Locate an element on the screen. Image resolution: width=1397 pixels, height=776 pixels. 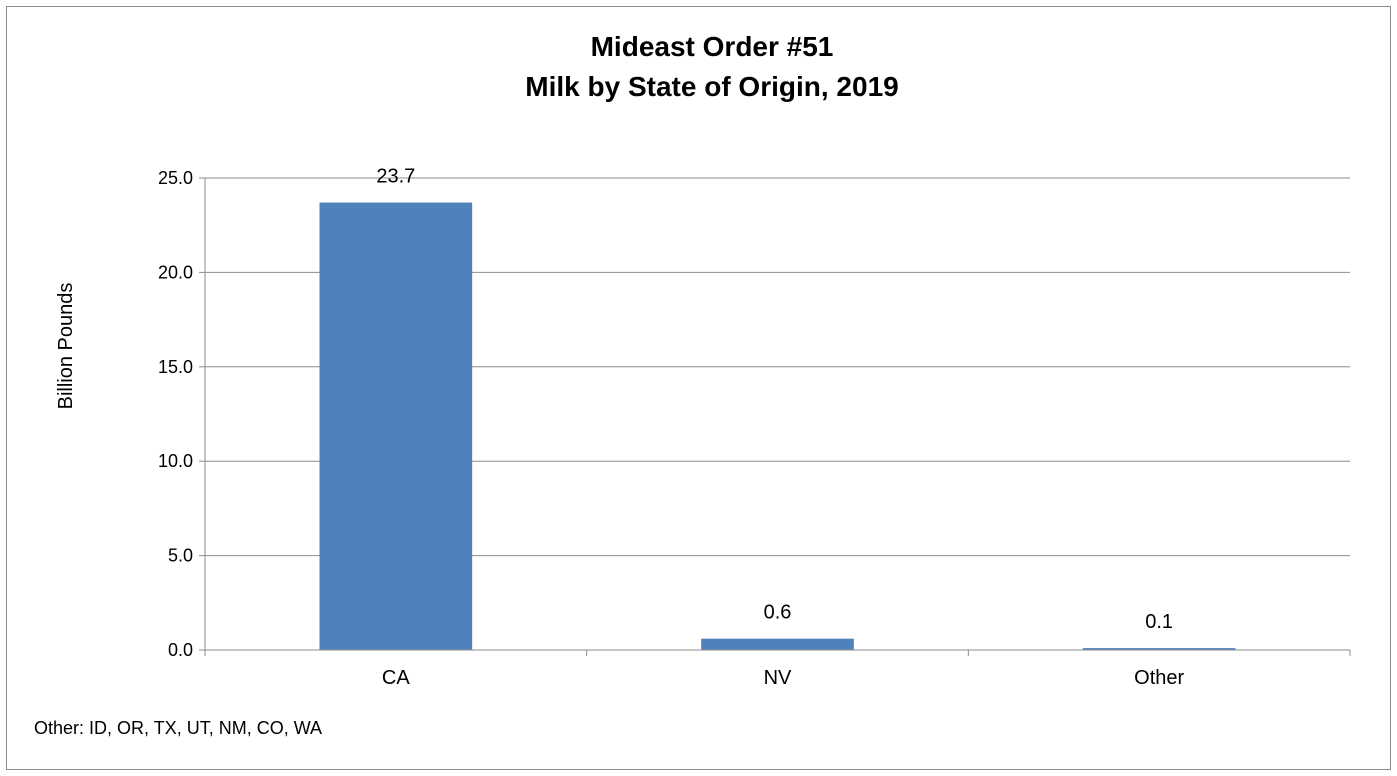
data-label: 0.1 is located at coordinates (1159, 622).